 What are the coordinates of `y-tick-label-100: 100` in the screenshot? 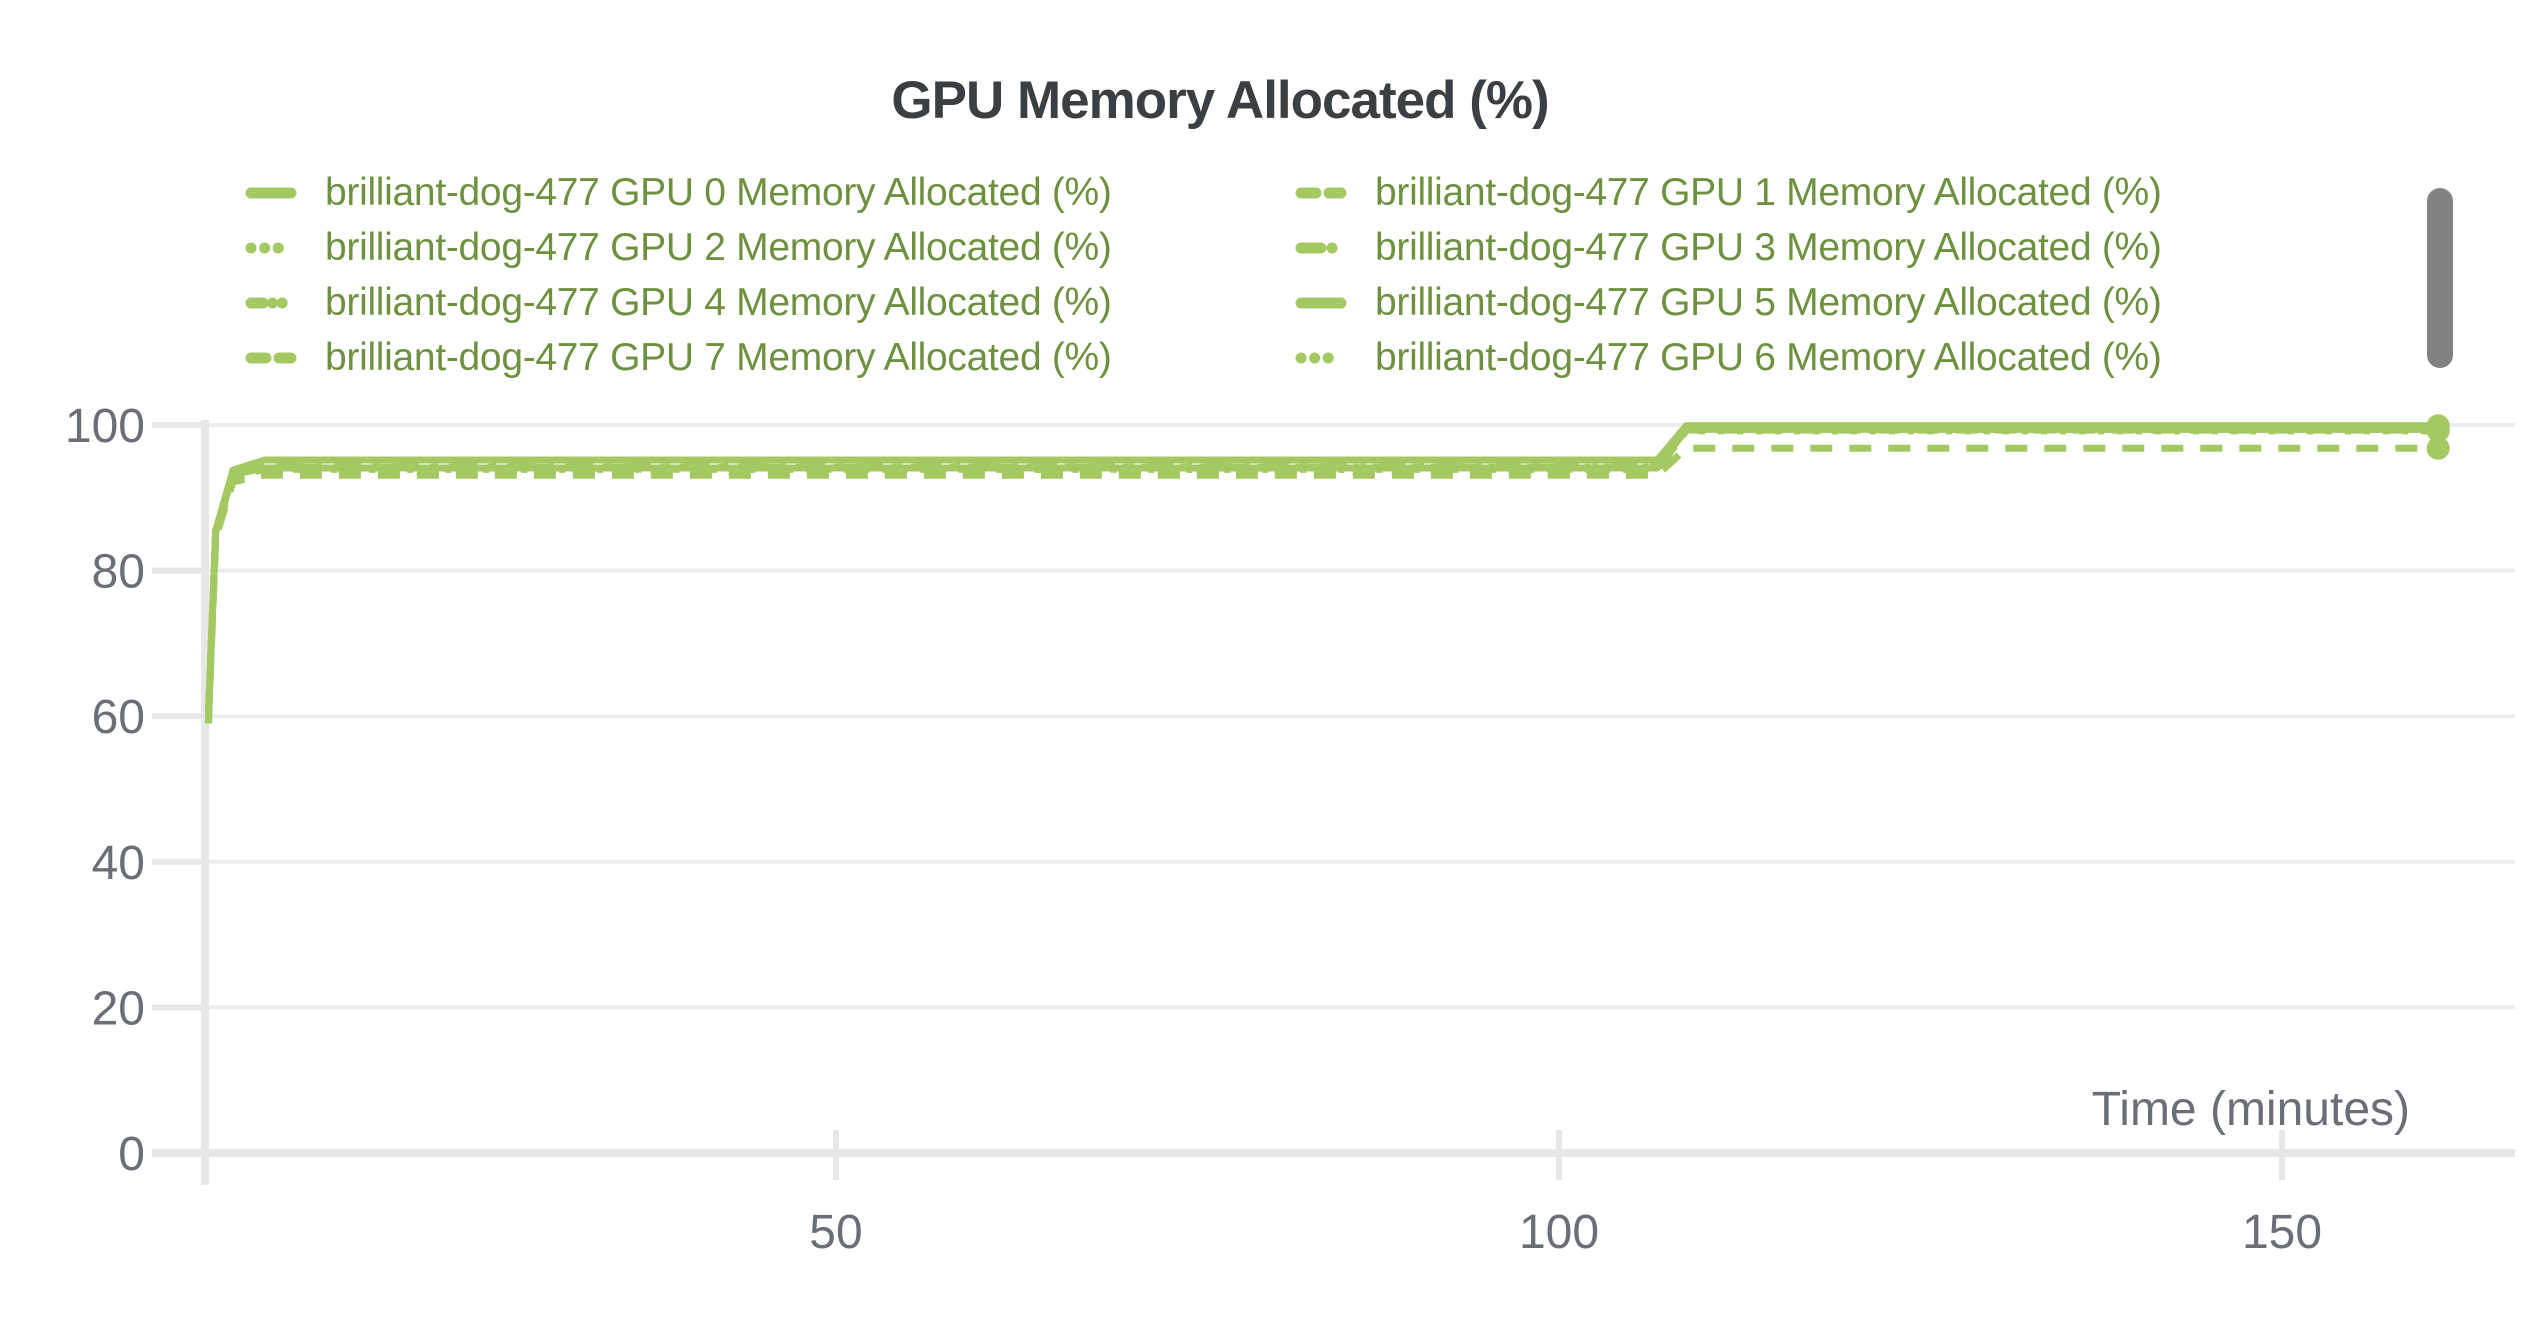 It's located at (105, 426).